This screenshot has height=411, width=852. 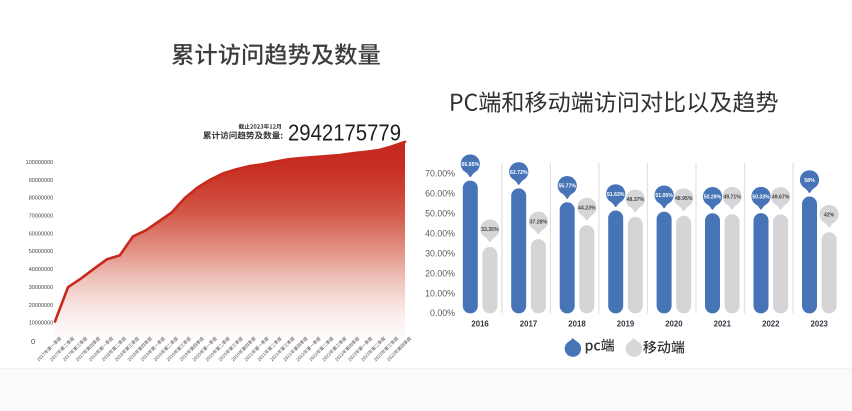 I want to click on svg-text: 44.23%, so click(x=587, y=208).